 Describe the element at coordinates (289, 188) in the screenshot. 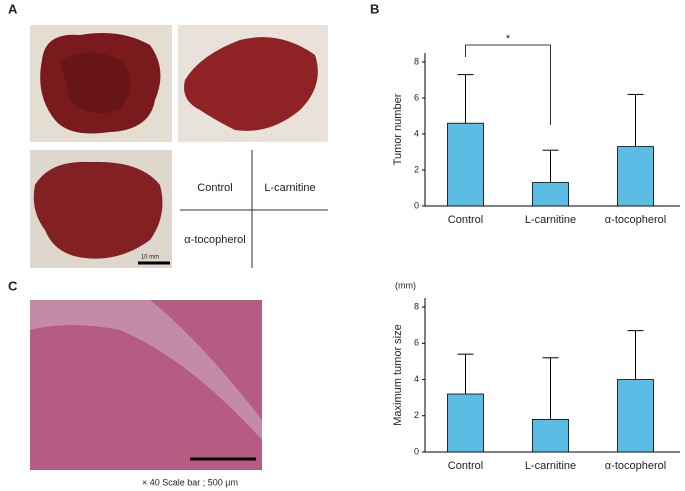

I see `photo-label: L-carnitine` at that location.